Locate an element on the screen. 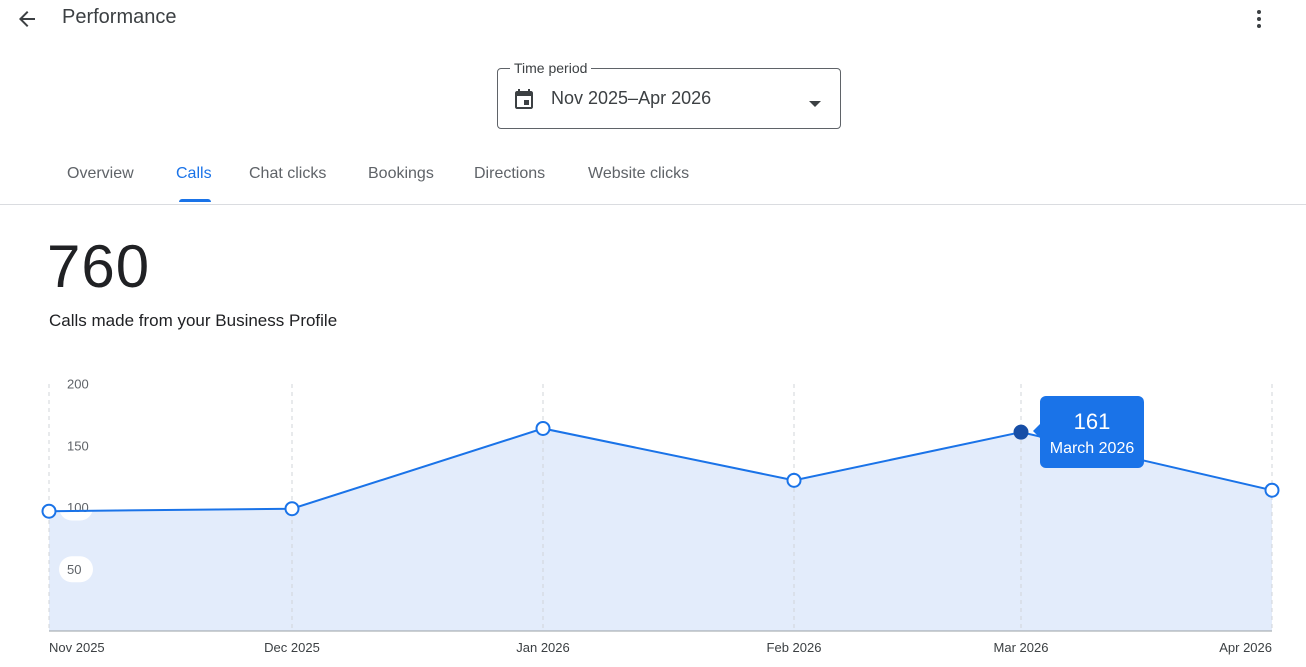 The width and height of the screenshot is (1306, 667). tab-overview: Overview is located at coordinates (100, 173).